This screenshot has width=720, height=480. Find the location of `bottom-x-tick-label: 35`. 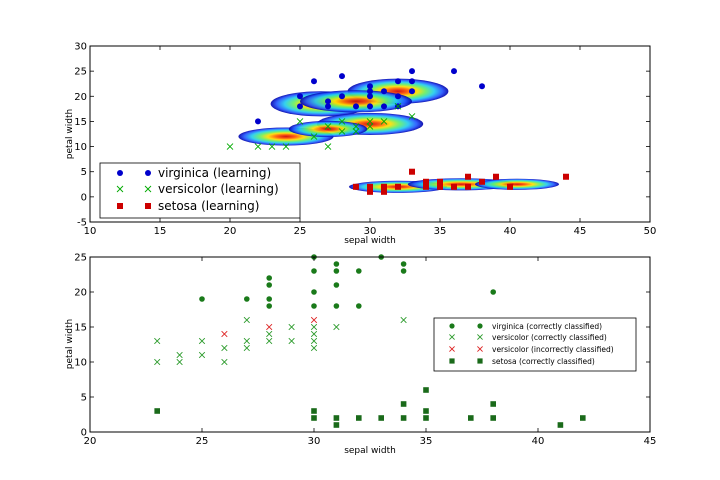

bottom-x-tick-label: 35 is located at coordinates (426, 441).